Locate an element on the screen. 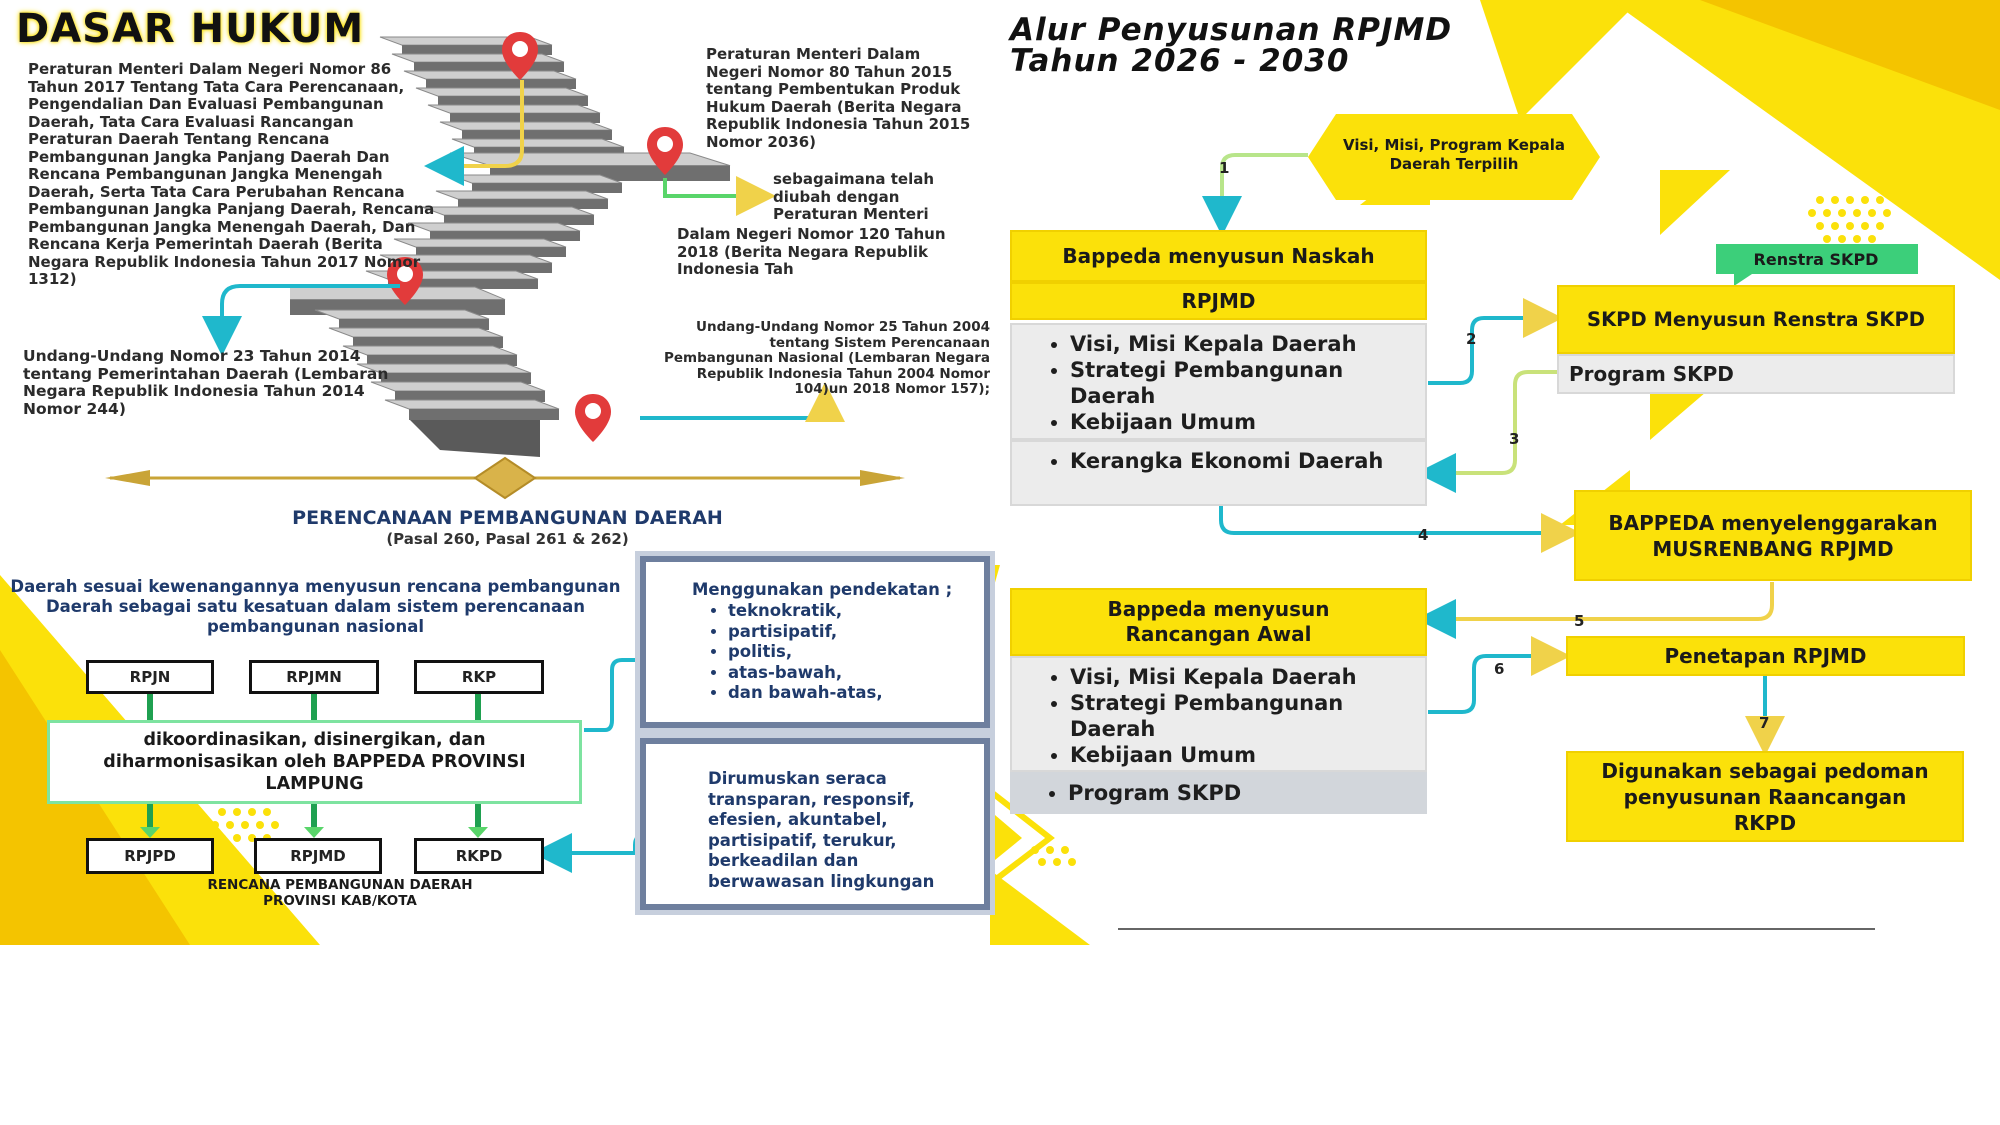 The height and width of the screenshot is (1125, 2000). rancangan-item: Strategi Pembangunan Daerah is located at coordinates (1247, 716).